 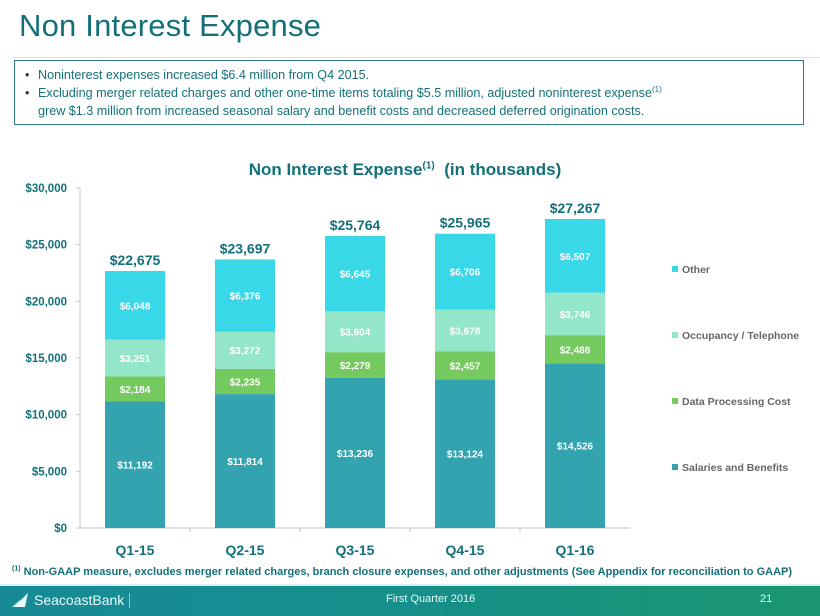 I want to click on legend-label: Data Processing Cost, so click(x=736, y=402).